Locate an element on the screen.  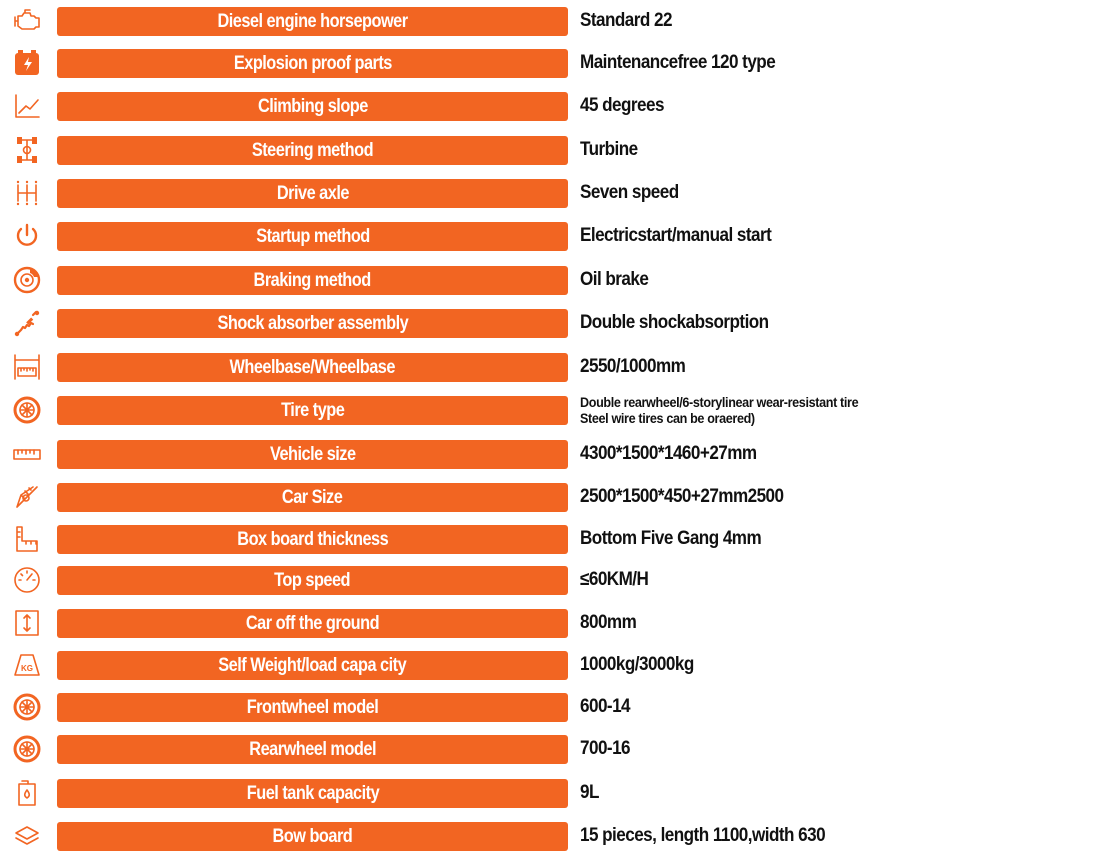
spec-row: Climbing slope 45 degrees is located at coordinates (550, 106).